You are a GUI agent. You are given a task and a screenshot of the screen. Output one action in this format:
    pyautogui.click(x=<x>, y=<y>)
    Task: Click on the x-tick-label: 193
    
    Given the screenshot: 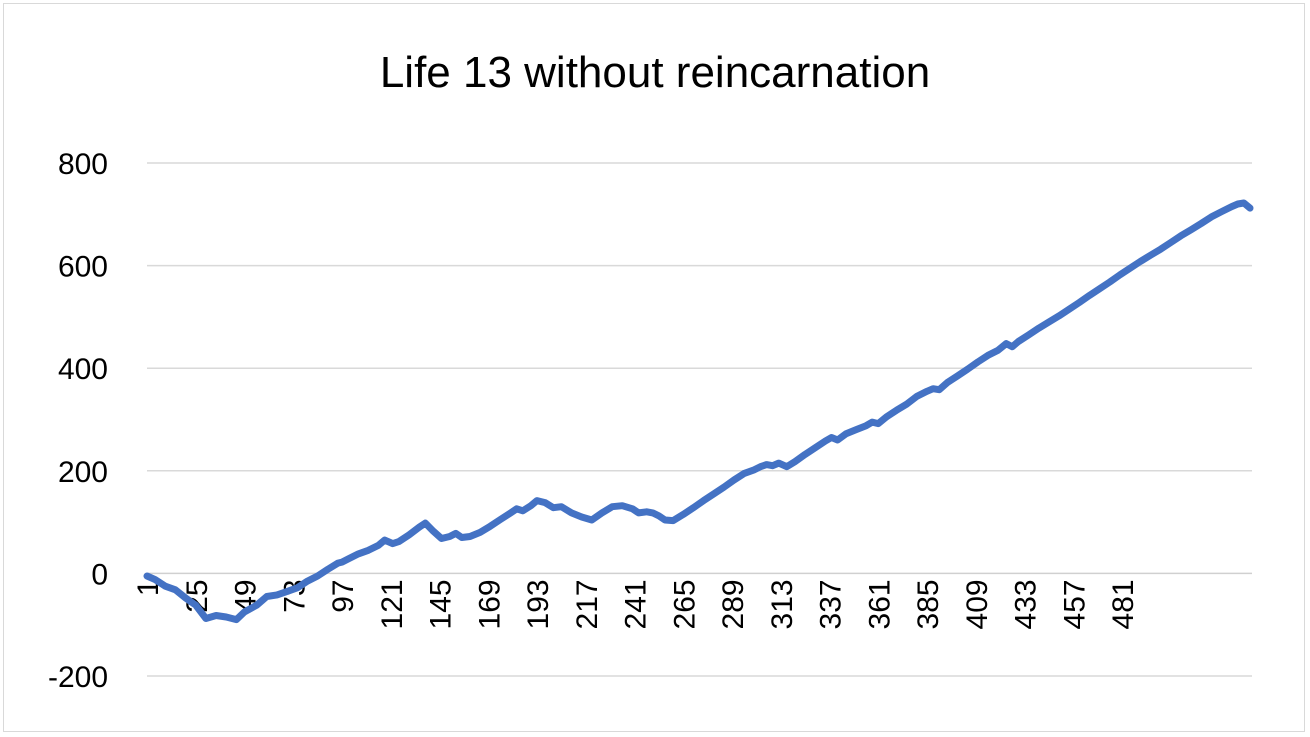 What is the action you would take?
    pyautogui.click(x=538, y=604)
    